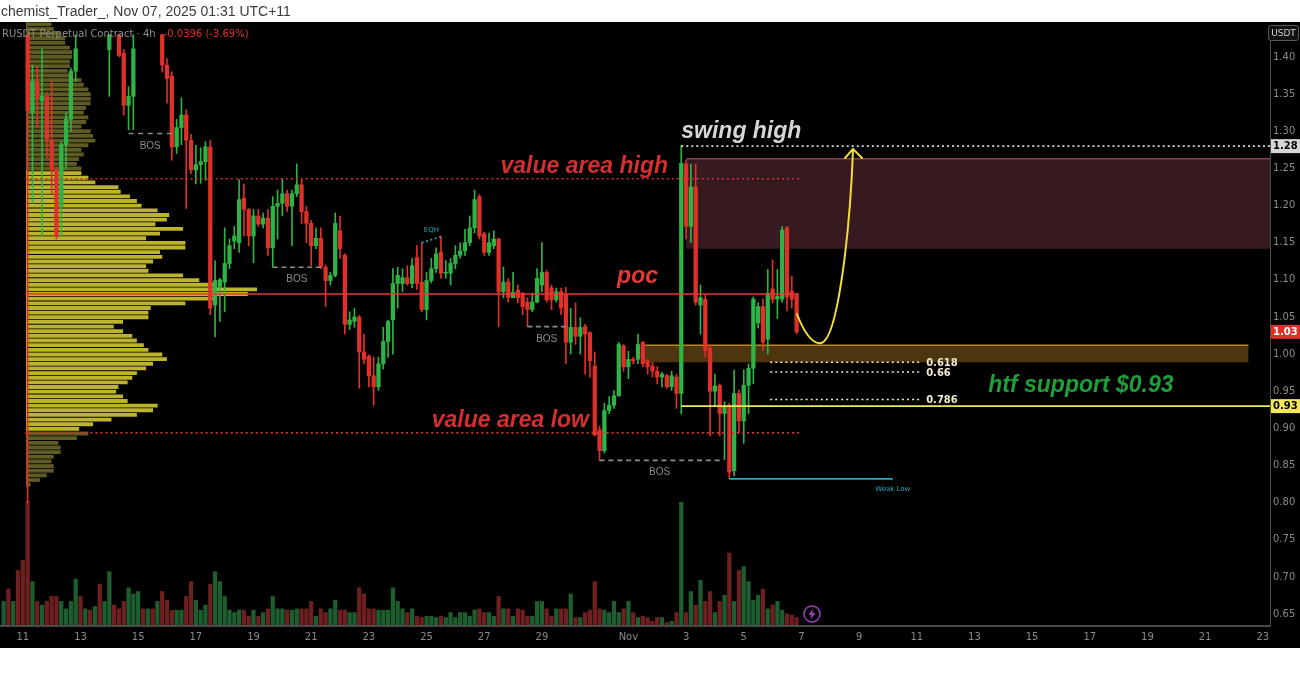  What do you see at coordinates (1284, 130) in the screenshot?
I see `y-tick-label: 1.30` at bounding box center [1284, 130].